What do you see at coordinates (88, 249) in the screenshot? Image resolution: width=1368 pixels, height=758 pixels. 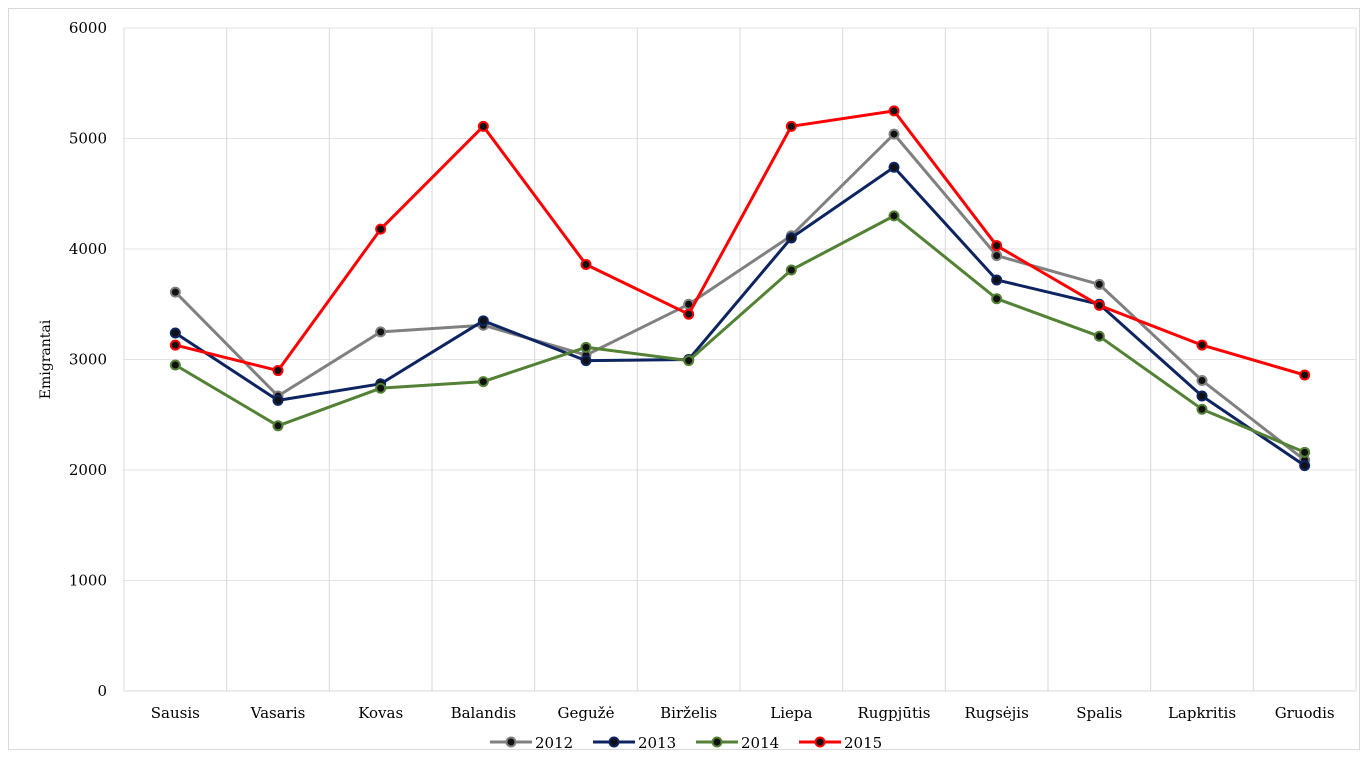 I see `y-tick-label: 4000` at bounding box center [88, 249].